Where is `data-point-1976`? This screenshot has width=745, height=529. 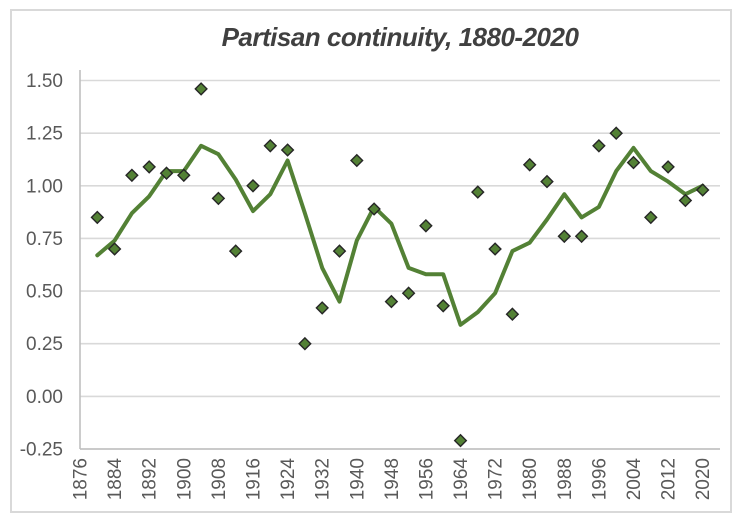
data-point-1976 is located at coordinates (512, 314).